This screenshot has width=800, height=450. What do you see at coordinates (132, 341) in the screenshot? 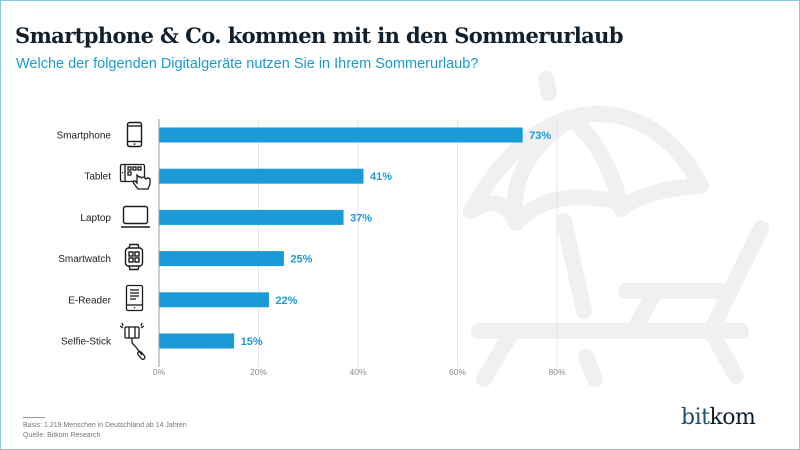
I see `selfie-stick-icon` at bounding box center [132, 341].